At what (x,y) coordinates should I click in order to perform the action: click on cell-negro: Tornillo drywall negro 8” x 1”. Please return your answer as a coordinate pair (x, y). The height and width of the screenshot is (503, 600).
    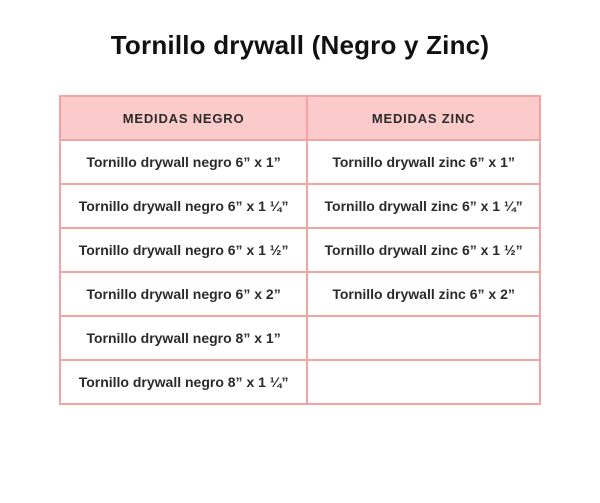
    Looking at the image, I should click on (183, 338).